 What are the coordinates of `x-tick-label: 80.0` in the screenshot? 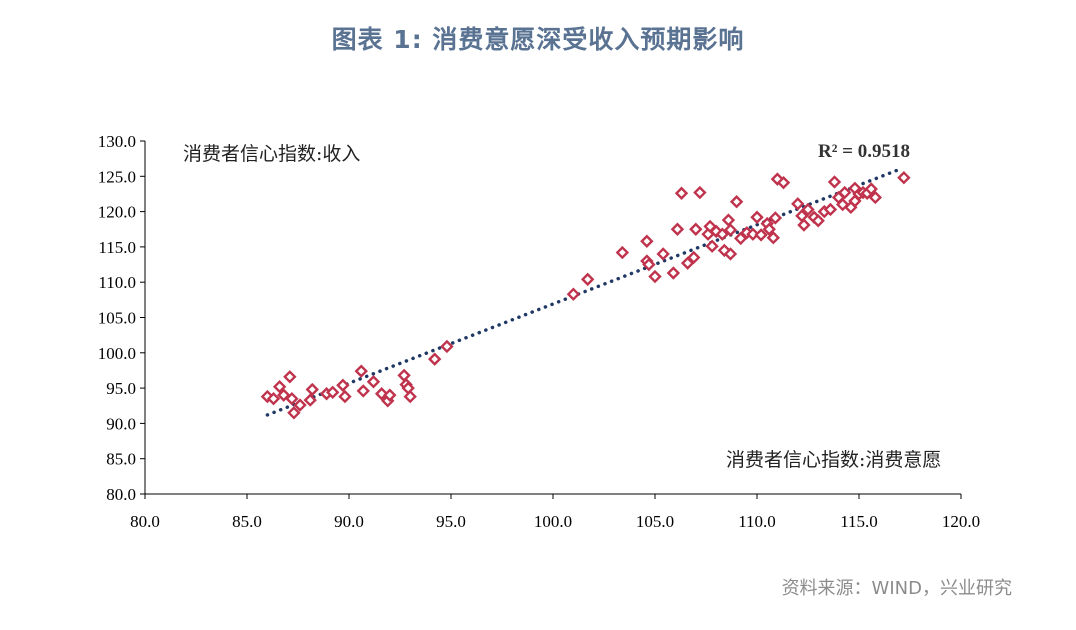 It's located at (145, 521).